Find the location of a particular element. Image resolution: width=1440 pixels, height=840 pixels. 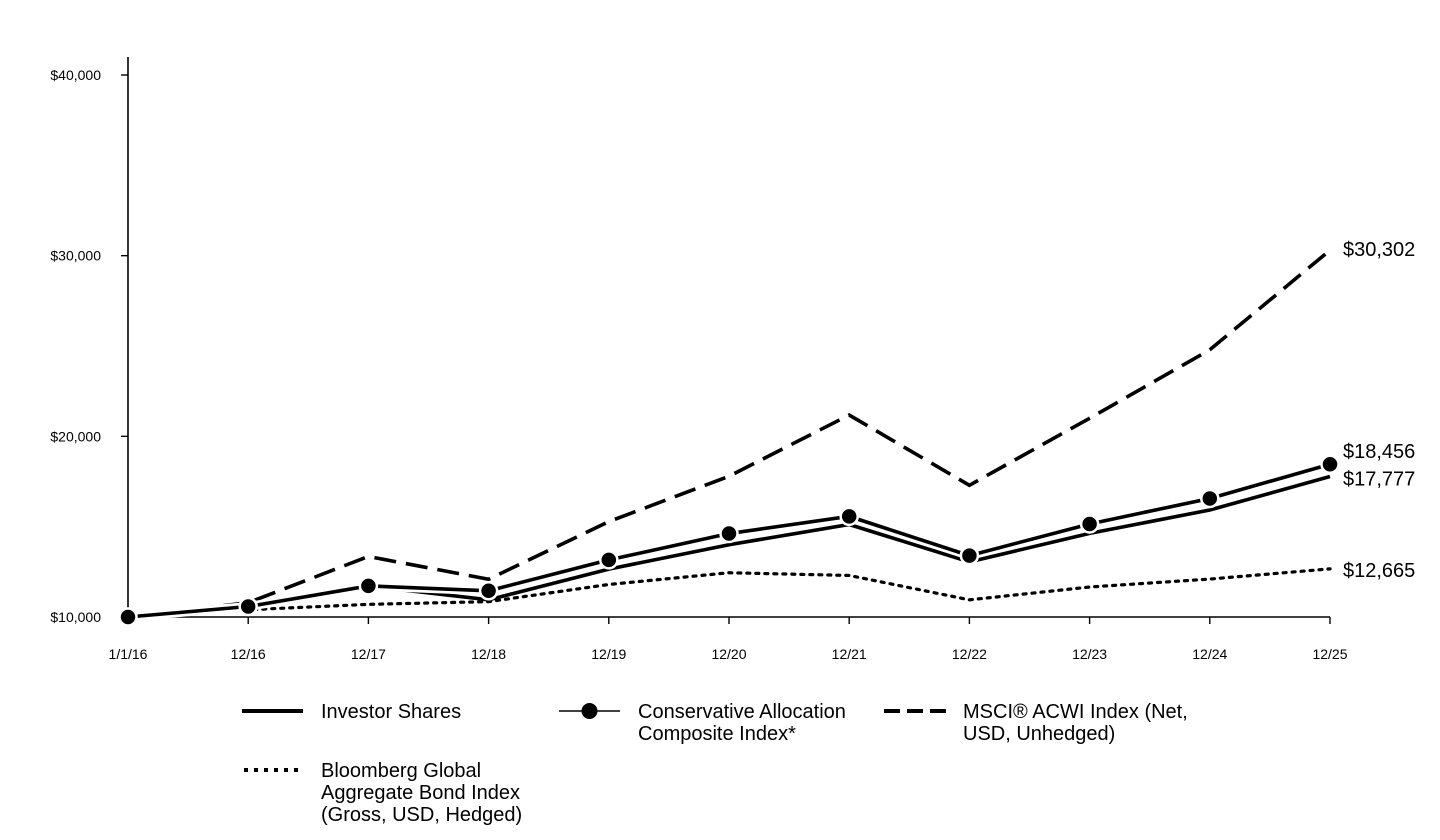

end-label-msci: $30,302 is located at coordinates (1379, 250).